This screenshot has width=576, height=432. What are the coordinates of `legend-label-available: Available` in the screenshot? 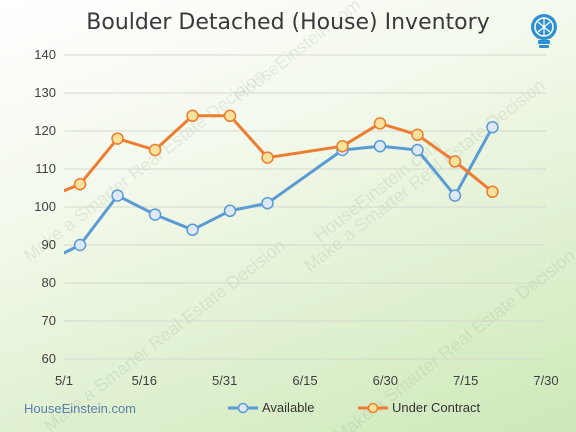 It's located at (288, 407).